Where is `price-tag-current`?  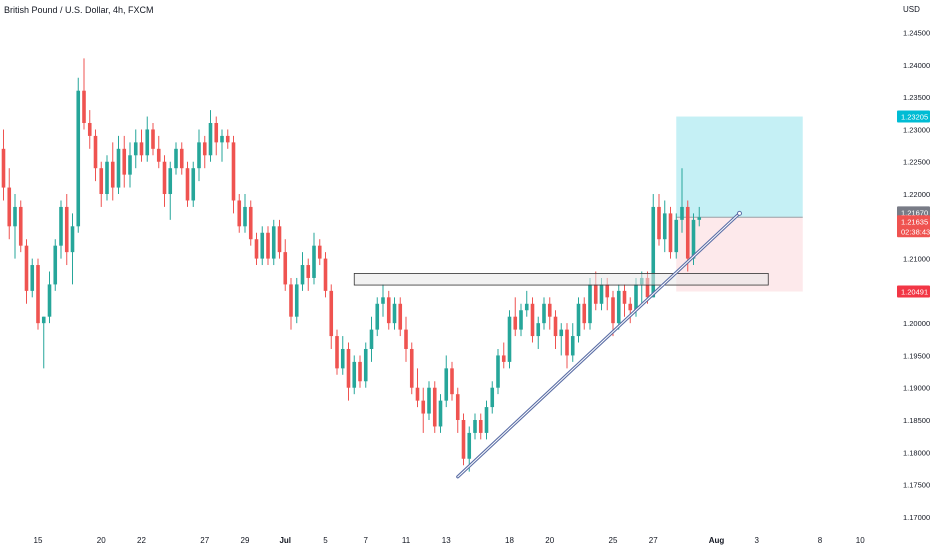 price-tag-current is located at coordinates (913, 226).